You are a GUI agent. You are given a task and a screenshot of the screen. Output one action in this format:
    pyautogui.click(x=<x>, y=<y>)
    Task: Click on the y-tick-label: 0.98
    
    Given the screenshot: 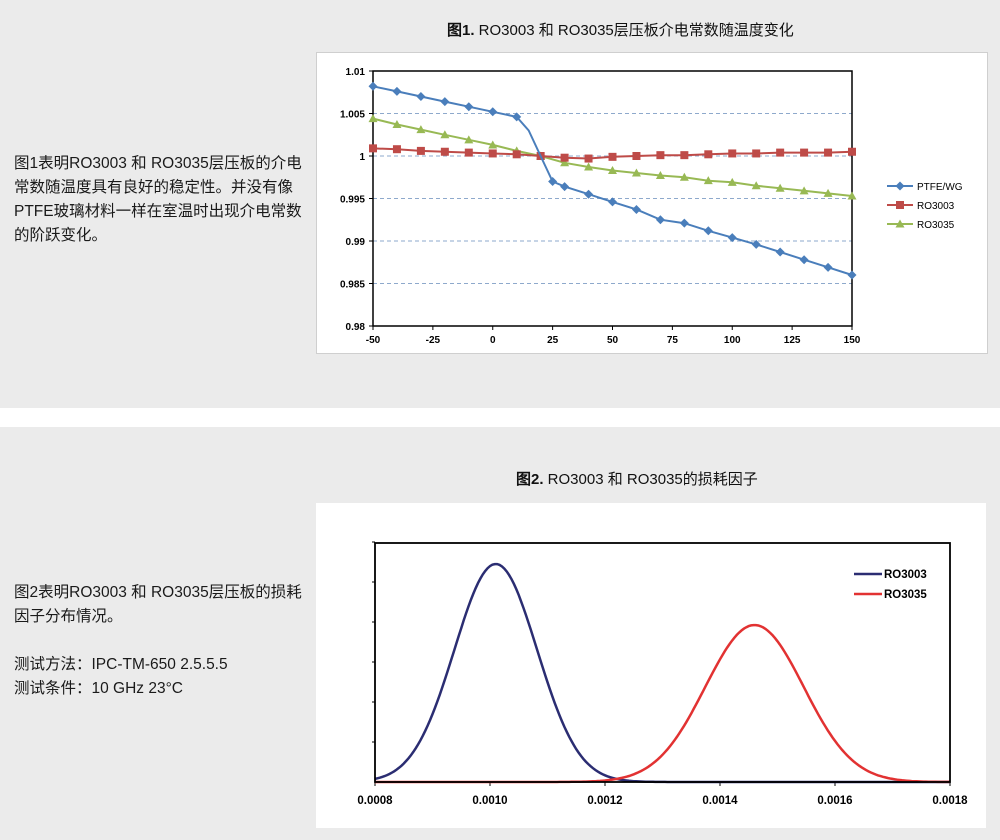 What is the action you would take?
    pyautogui.click(x=356, y=327)
    